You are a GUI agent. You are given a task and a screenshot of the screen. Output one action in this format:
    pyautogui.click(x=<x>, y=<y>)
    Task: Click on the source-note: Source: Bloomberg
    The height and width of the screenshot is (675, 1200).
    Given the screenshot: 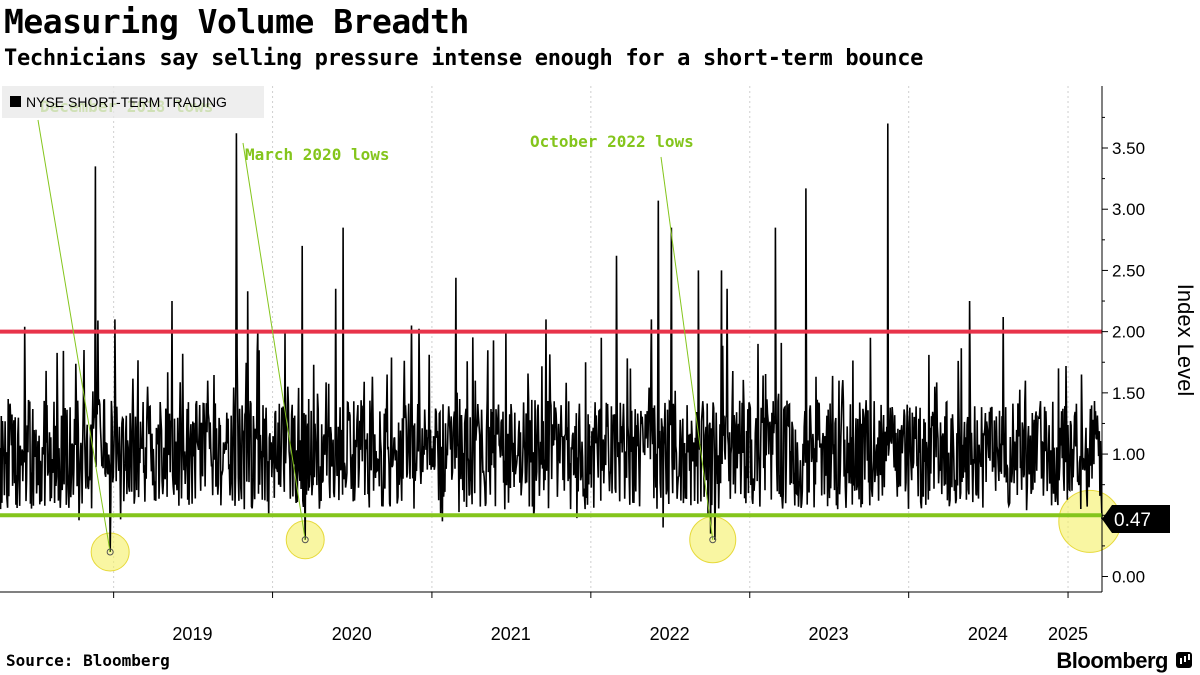 What is the action you would take?
    pyautogui.click(x=88, y=660)
    